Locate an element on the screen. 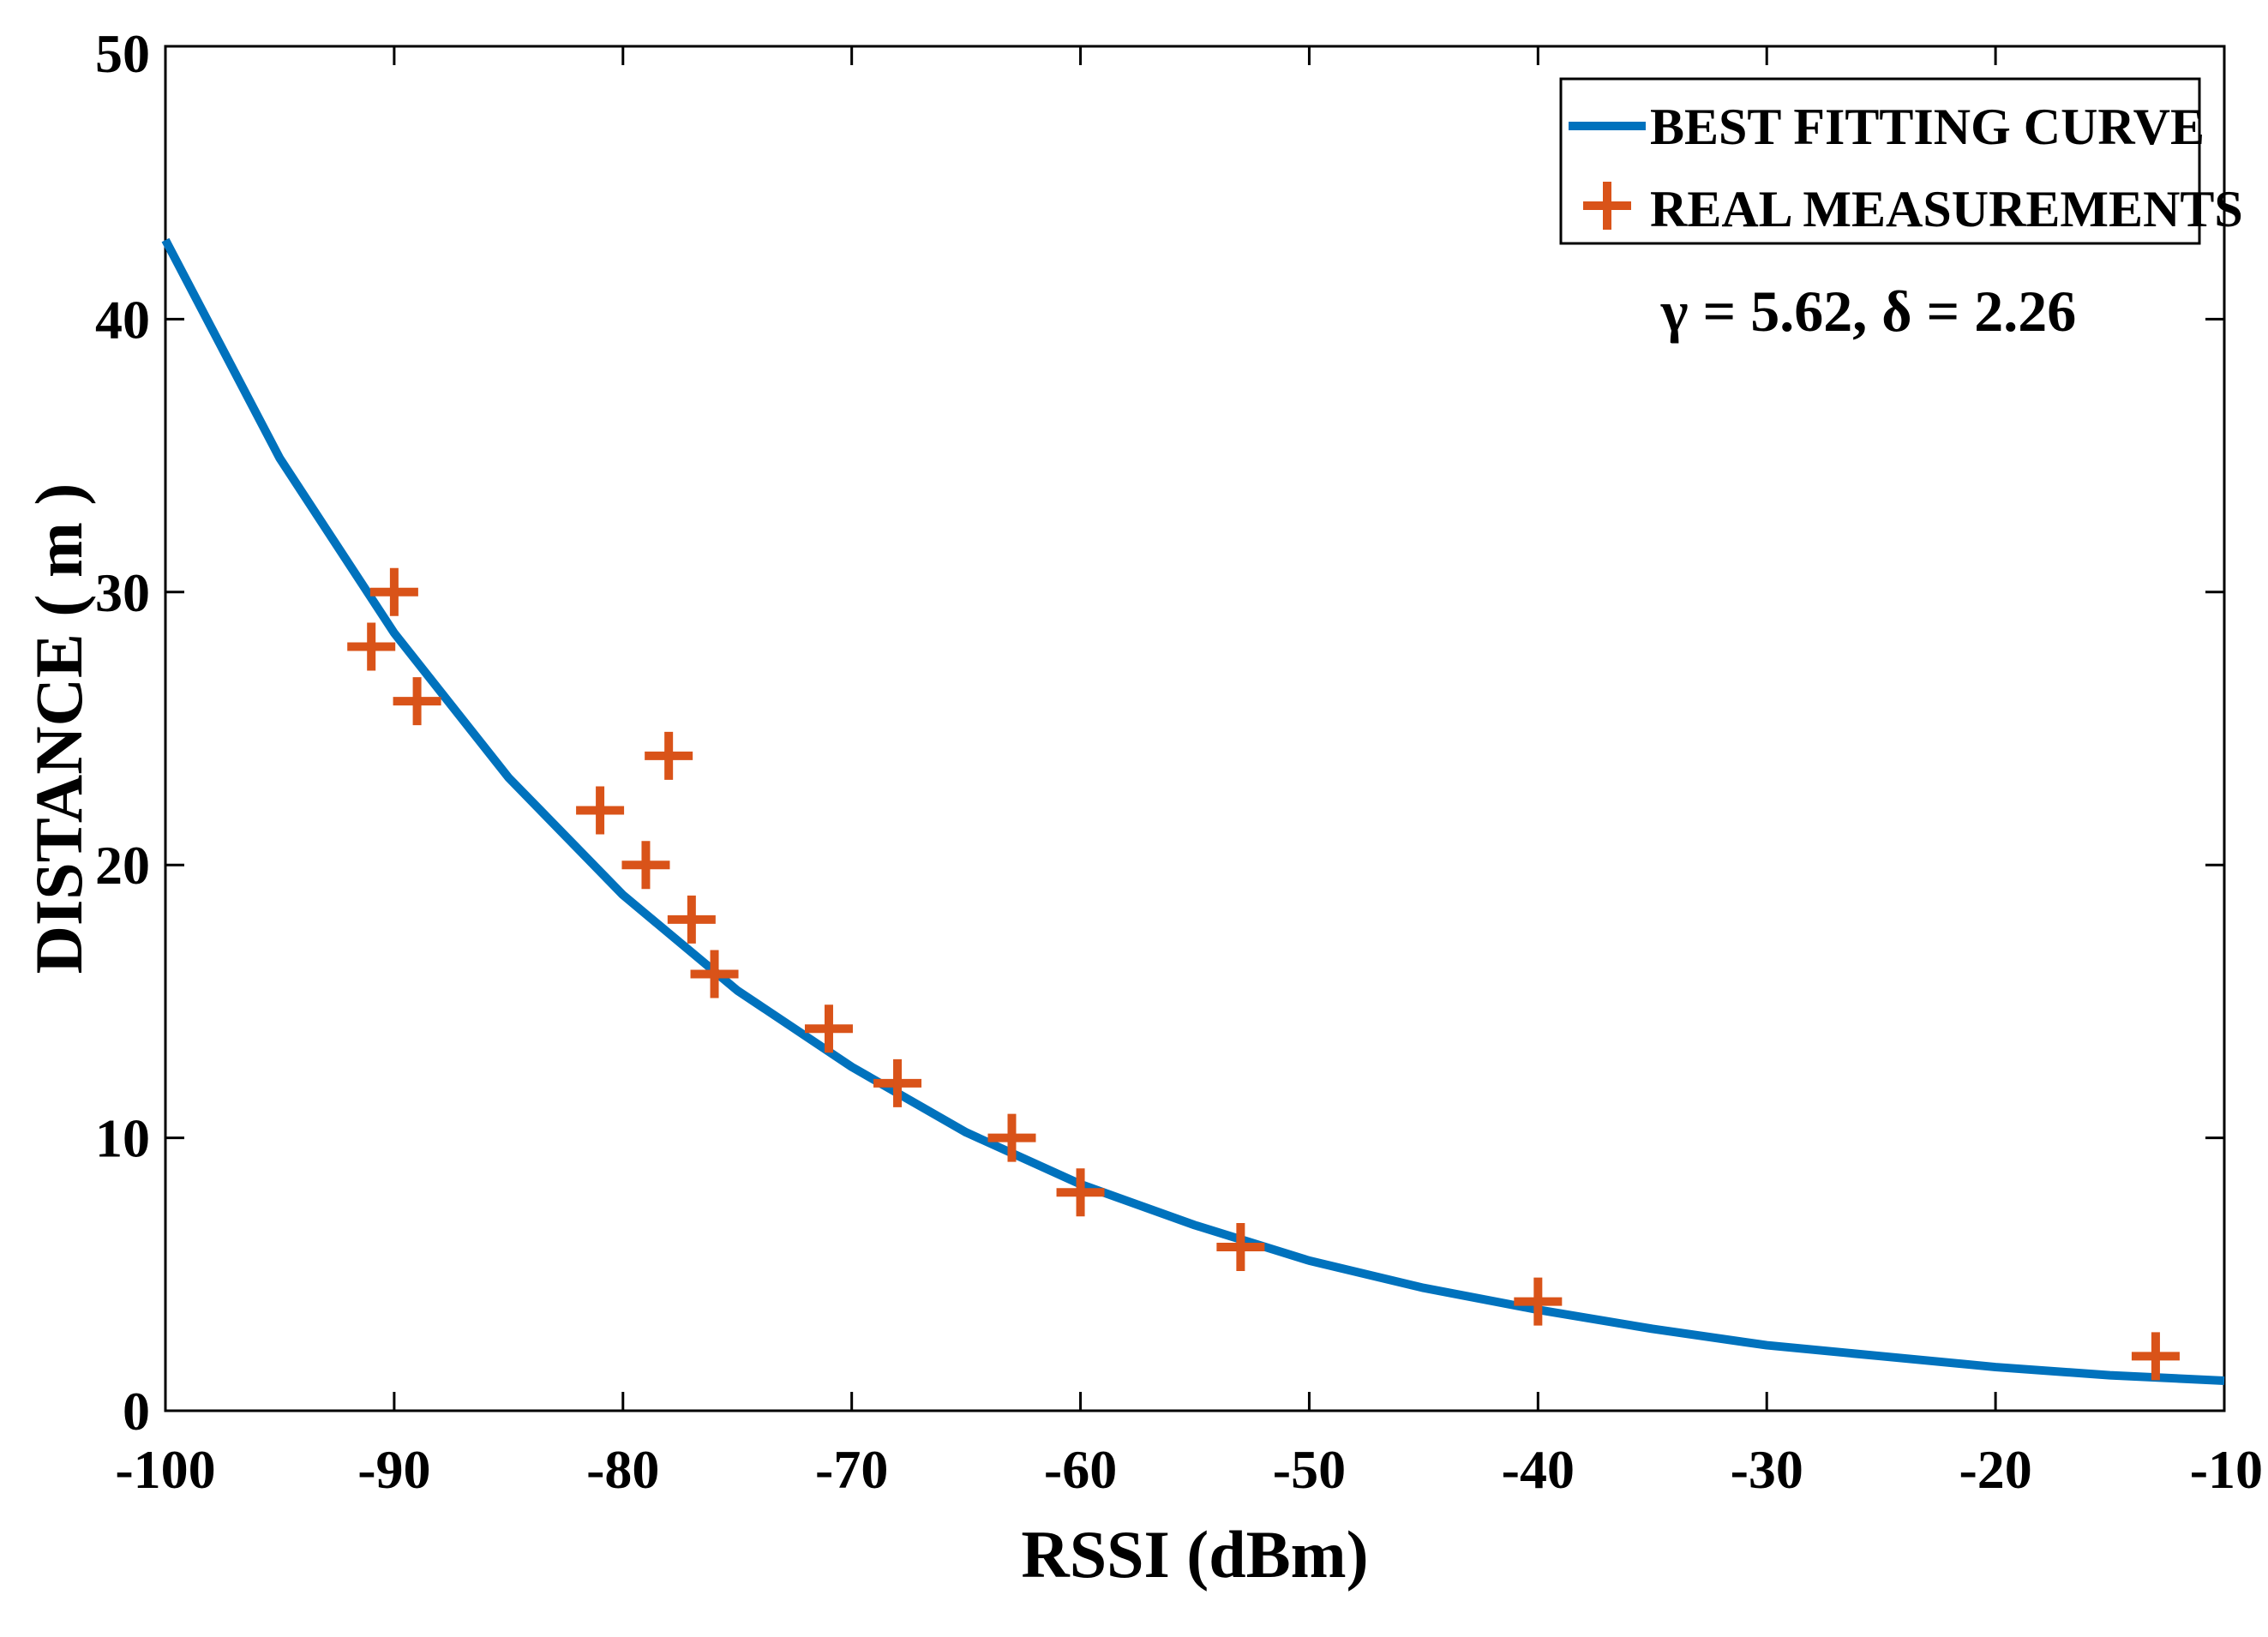 The image size is (2268, 1637). x-tick-label: -60 is located at coordinates (1080, 1469).